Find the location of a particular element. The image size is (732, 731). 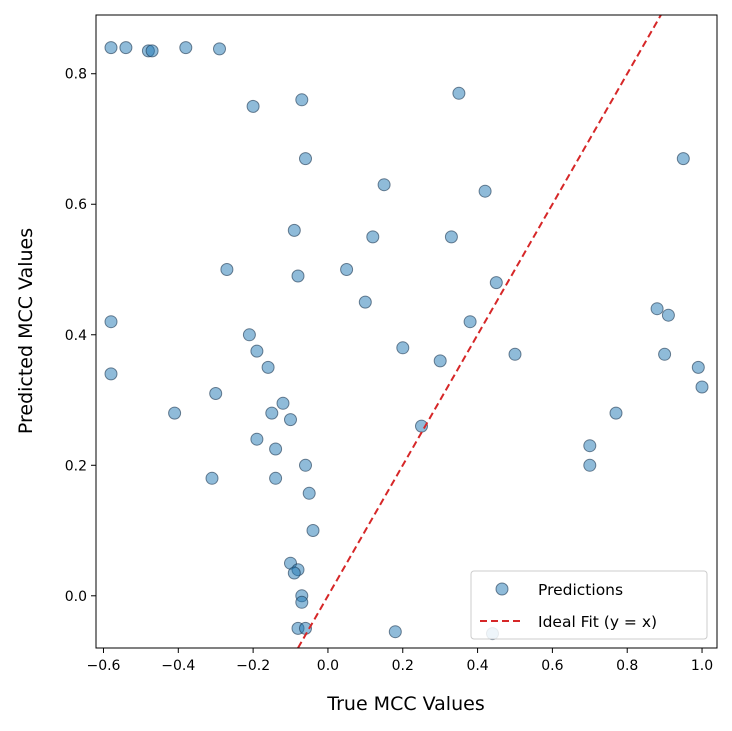

x-tick-label: 0.0 is located at coordinates (328, 666).